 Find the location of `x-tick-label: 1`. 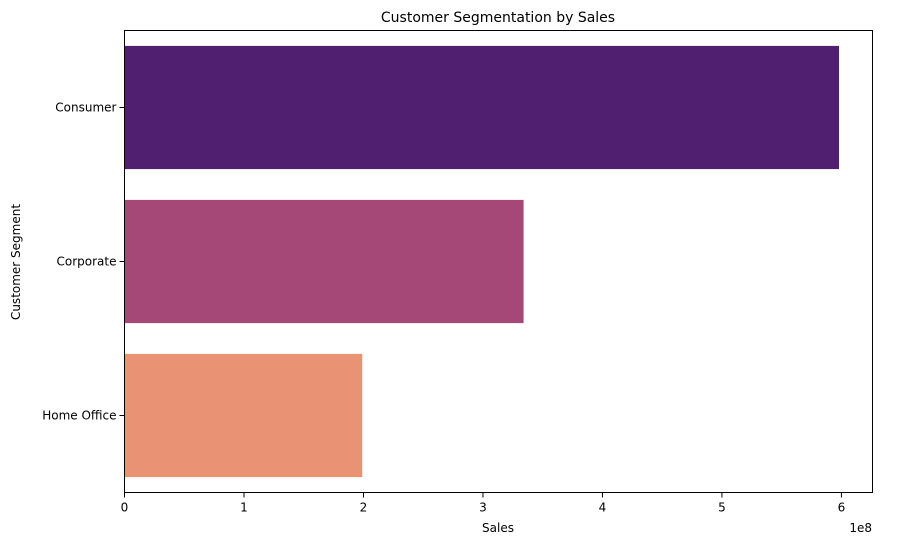

x-tick-label: 1 is located at coordinates (244, 508).